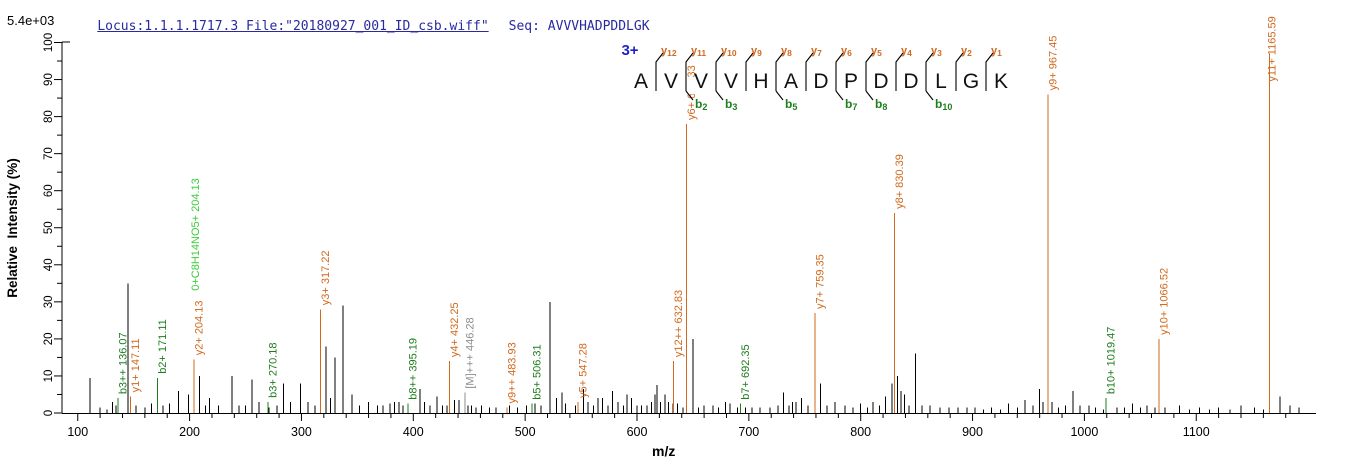 The height and width of the screenshot is (473, 1362). What do you see at coordinates (1112, 361) in the screenshot?
I see `peak-label: b10+ 1019.47` at bounding box center [1112, 361].